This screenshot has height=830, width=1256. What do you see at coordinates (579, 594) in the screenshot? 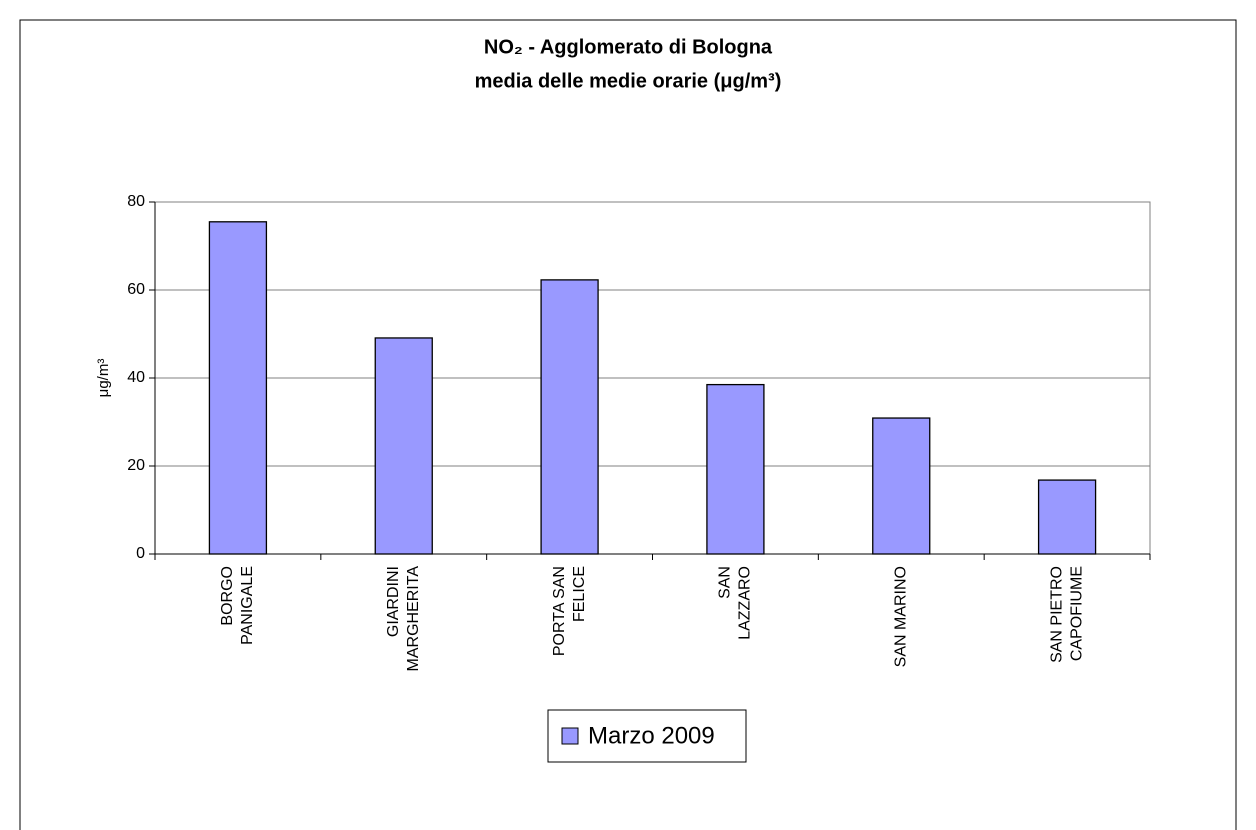
I see `x-tick-label: FELICE` at bounding box center [579, 594].